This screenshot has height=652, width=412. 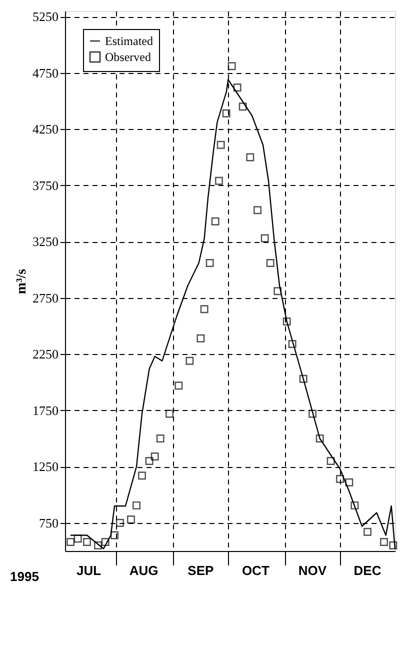 What do you see at coordinates (45, 298) in the screenshot?
I see `y-tick-label: 2750` at bounding box center [45, 298].